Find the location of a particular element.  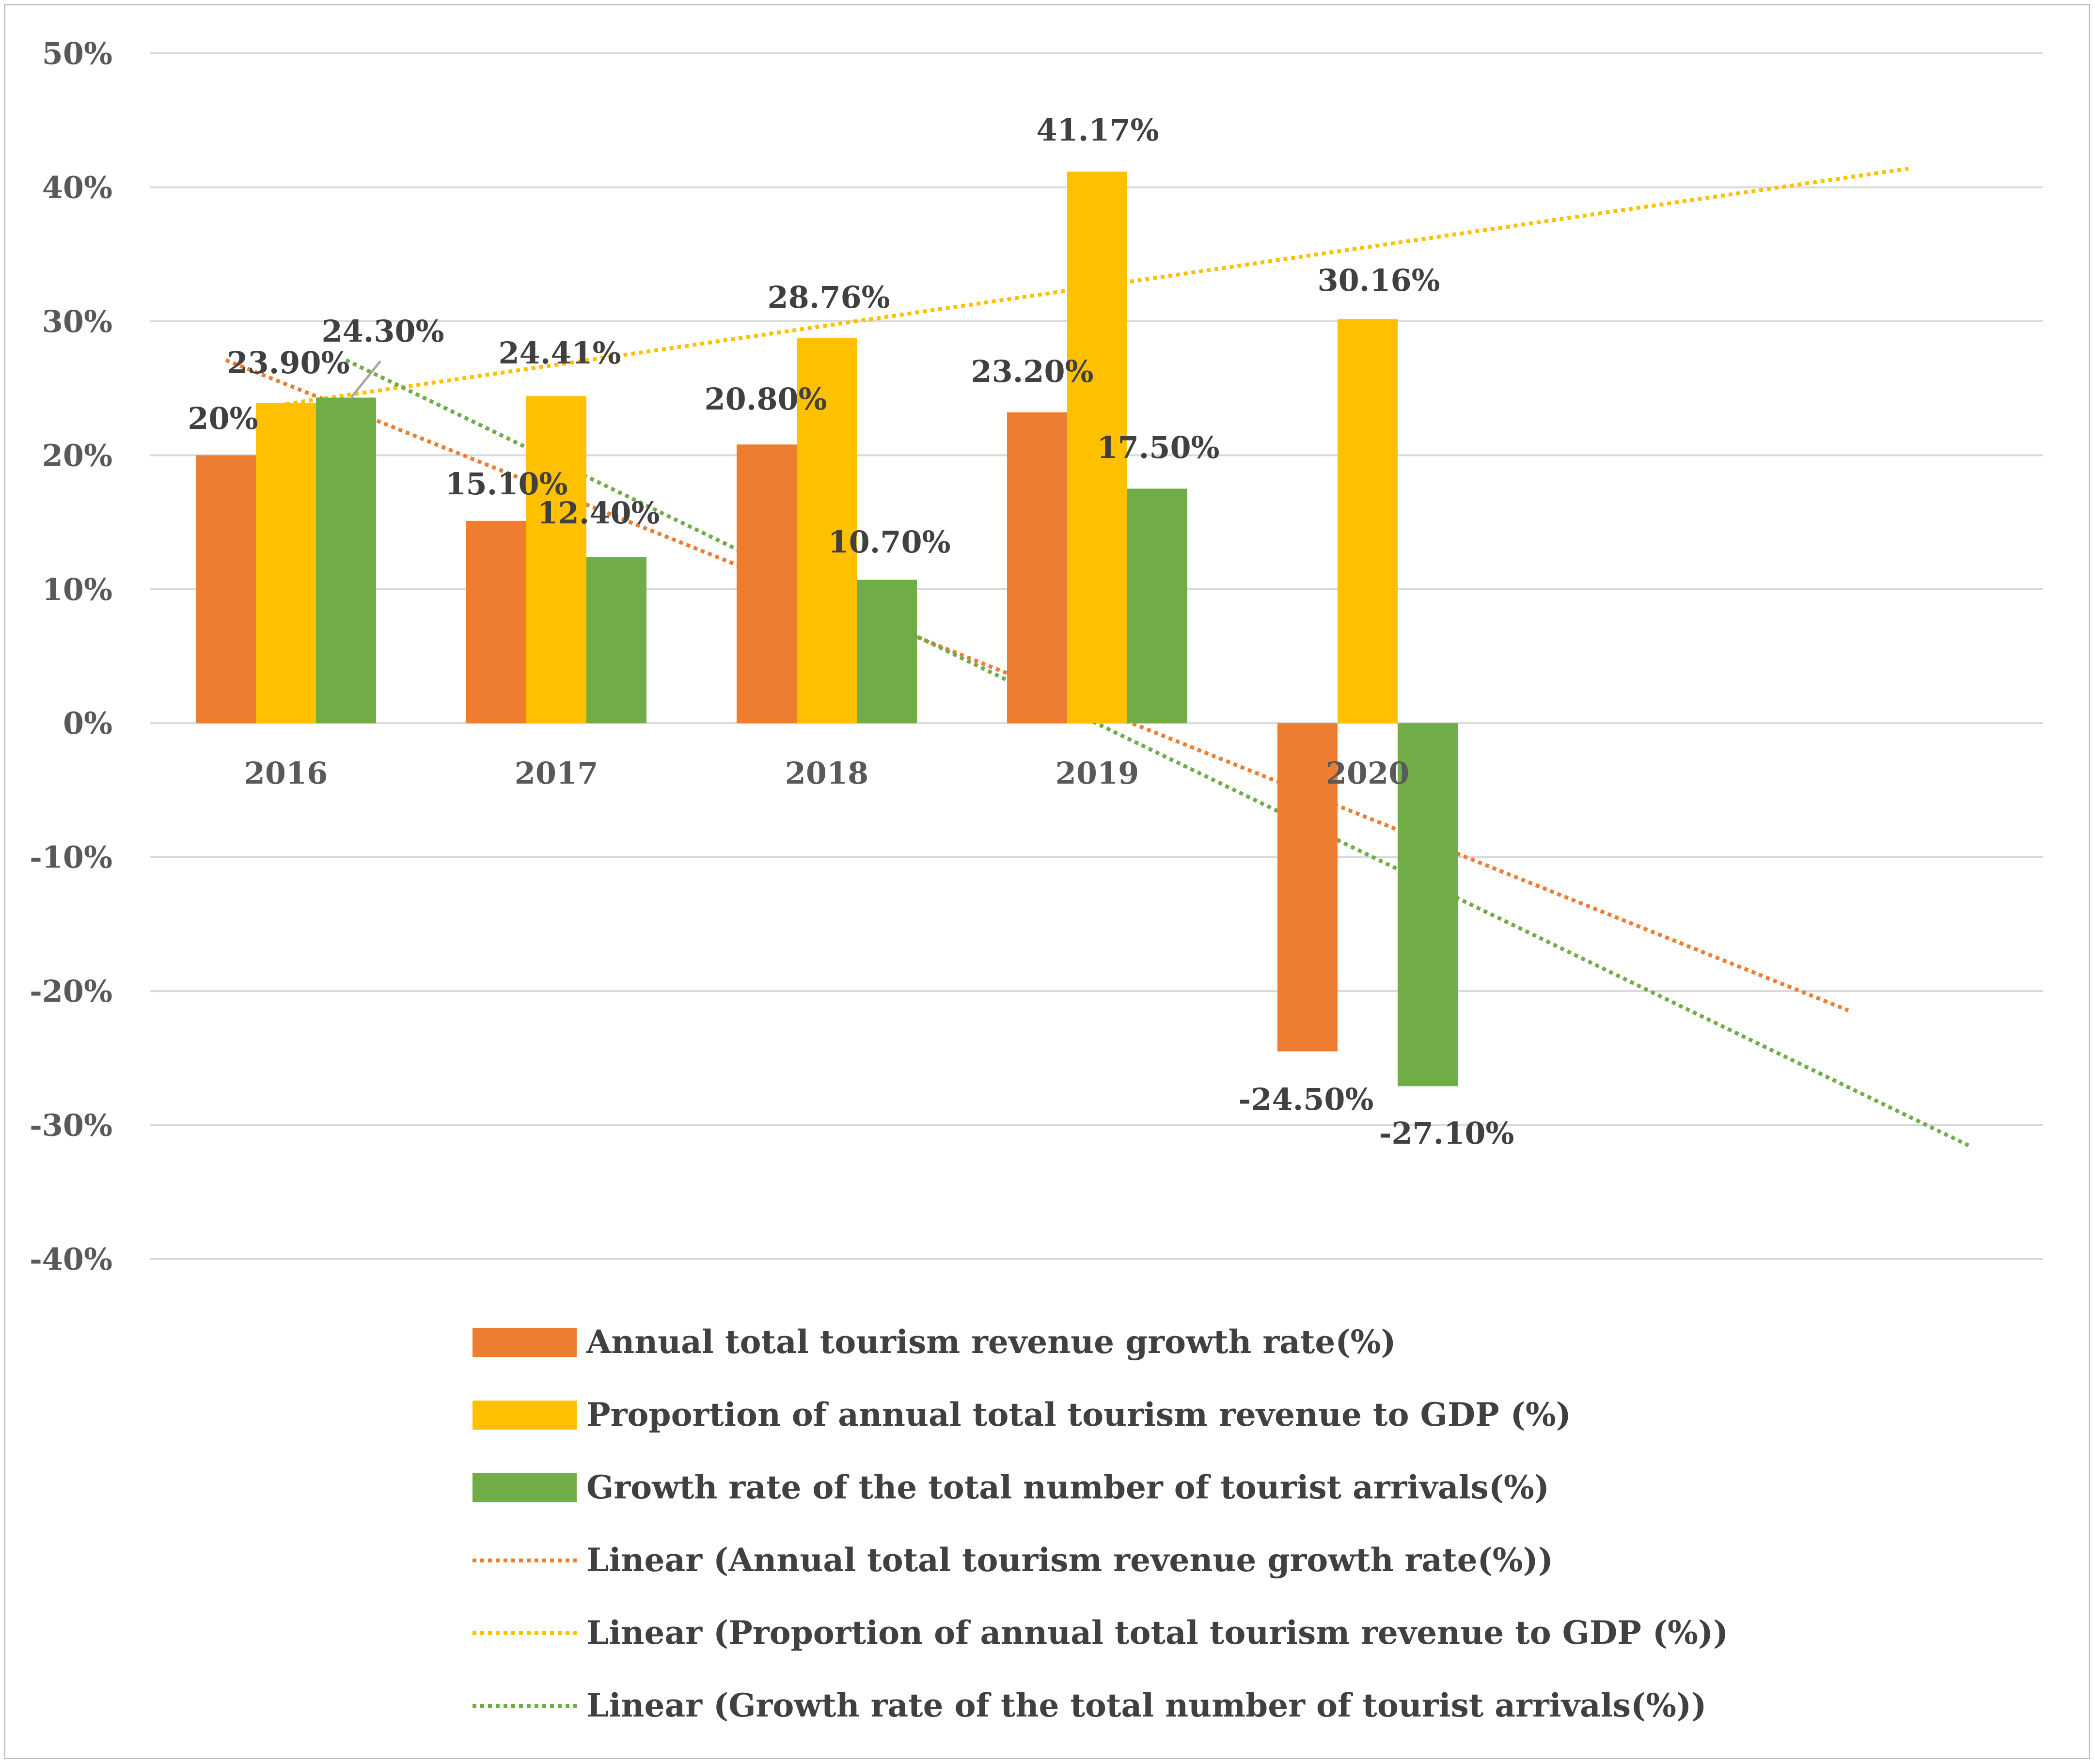

data-label: 24.30% is located at coordinates (382, 332).